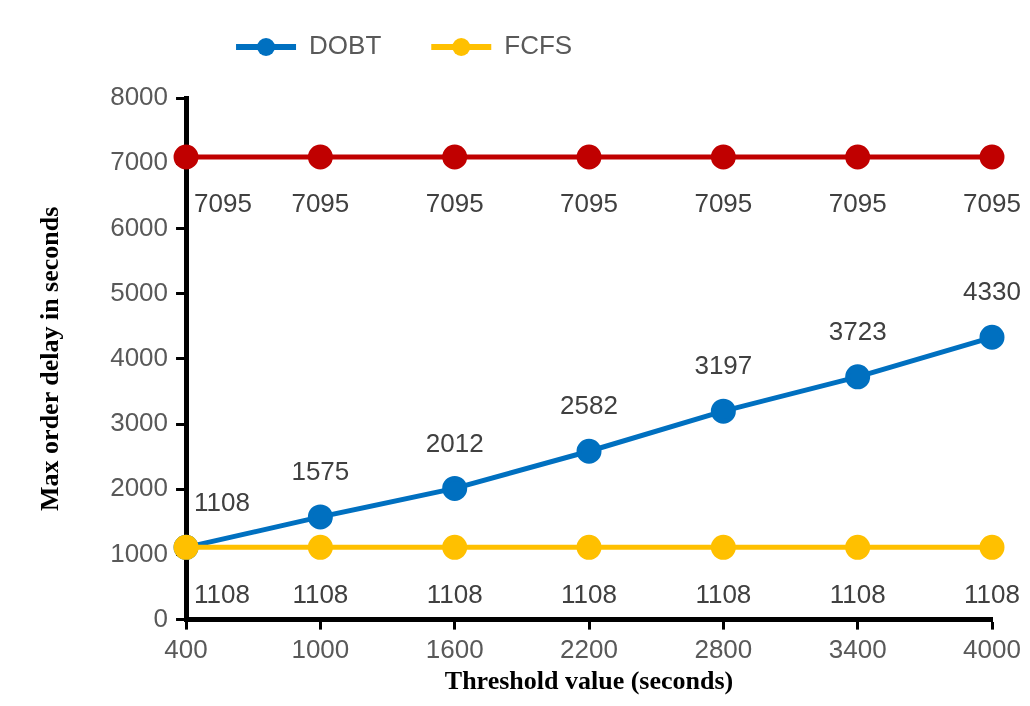  Describe the element at coordinates (345, 45) in the screenshot. I see `legend-label: DOBT` at that location.